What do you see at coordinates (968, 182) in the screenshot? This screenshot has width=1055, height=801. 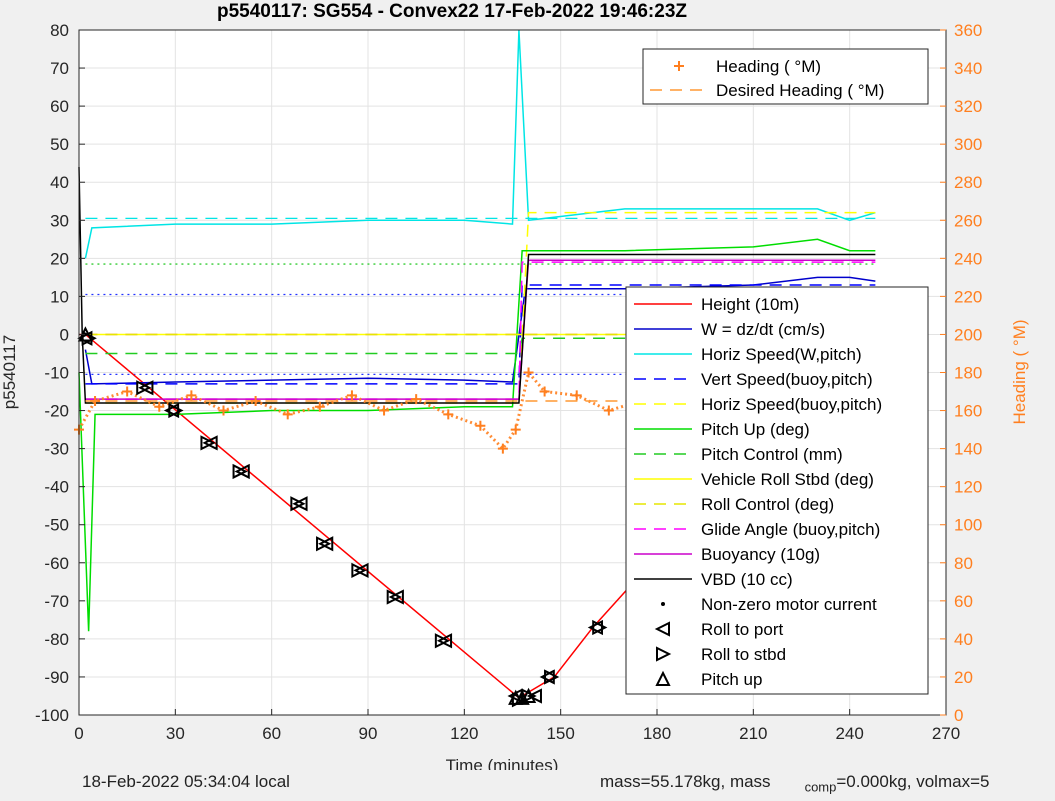 I see `y2-tick-label: 280` at bounding box center [968, 182].